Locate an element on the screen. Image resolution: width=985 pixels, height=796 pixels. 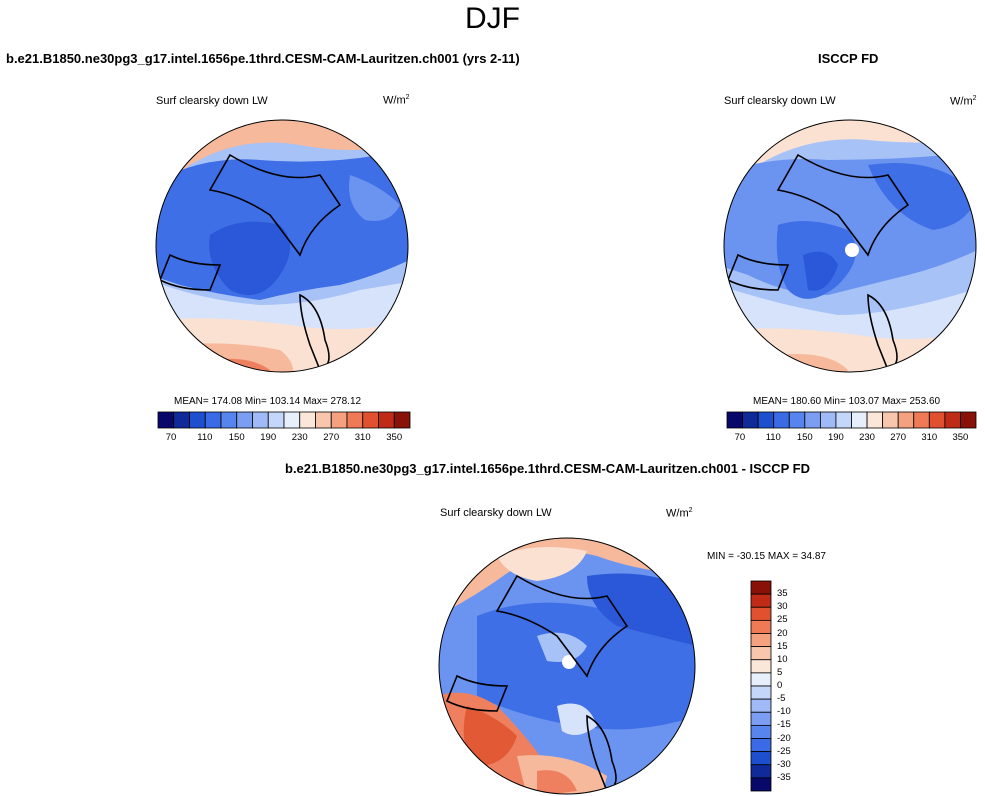
colorbar-tick-label: -10 is located at coordinates (784, 712).